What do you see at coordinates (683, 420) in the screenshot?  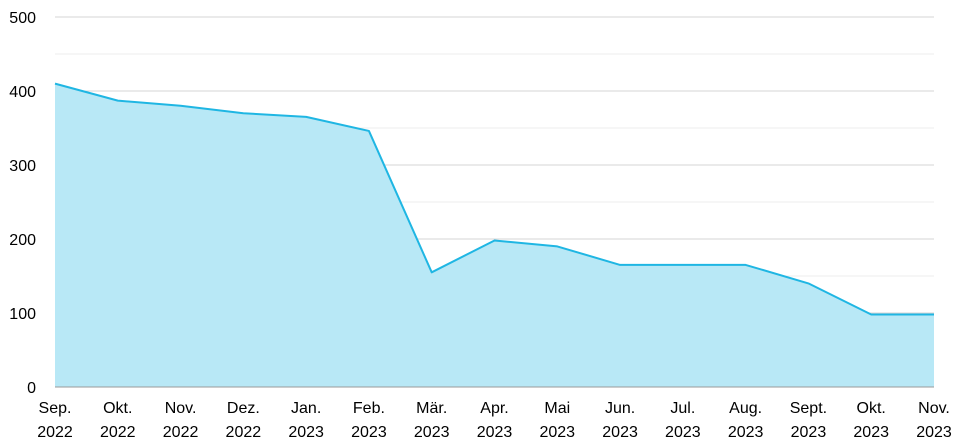 I see `x-tick-label: Jul. 2023` at bounding box center [683, 420].